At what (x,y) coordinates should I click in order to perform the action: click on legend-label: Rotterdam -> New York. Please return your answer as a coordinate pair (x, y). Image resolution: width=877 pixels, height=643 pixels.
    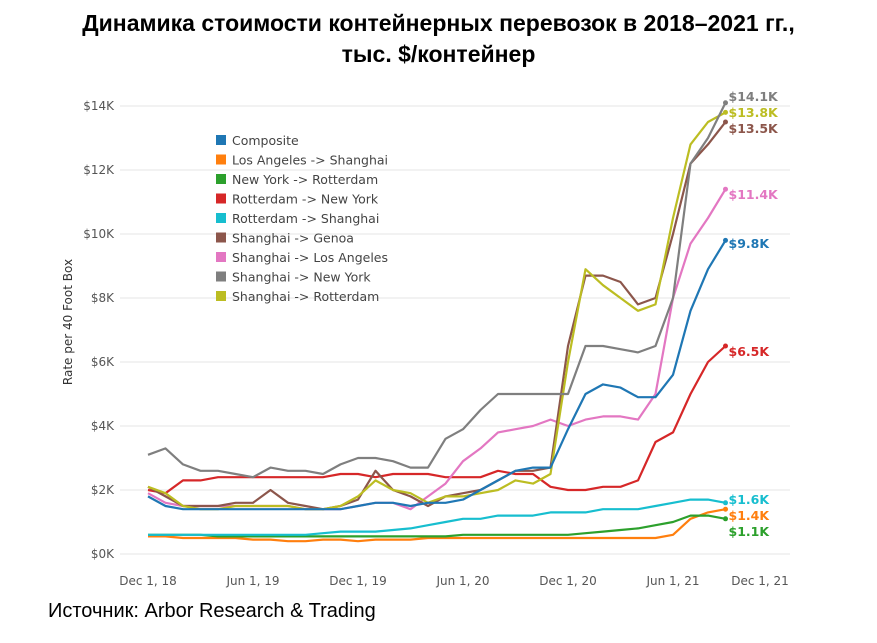
    Looking at the image, I should click on (305, 199).